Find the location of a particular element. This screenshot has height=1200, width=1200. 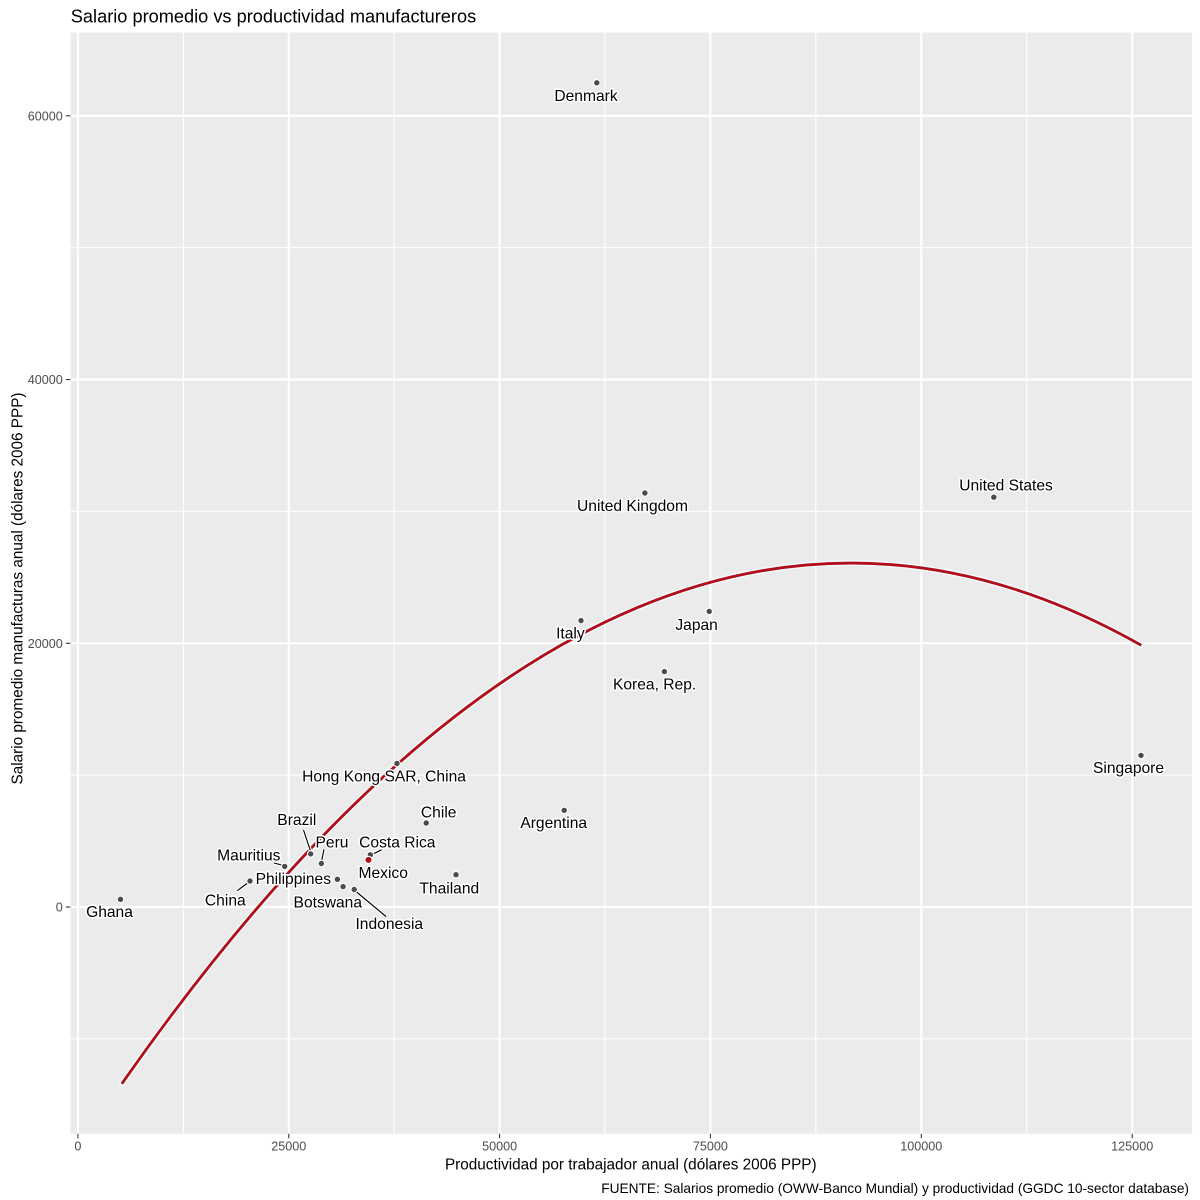

svg-text: Chile is located at coordinates (439, 813).